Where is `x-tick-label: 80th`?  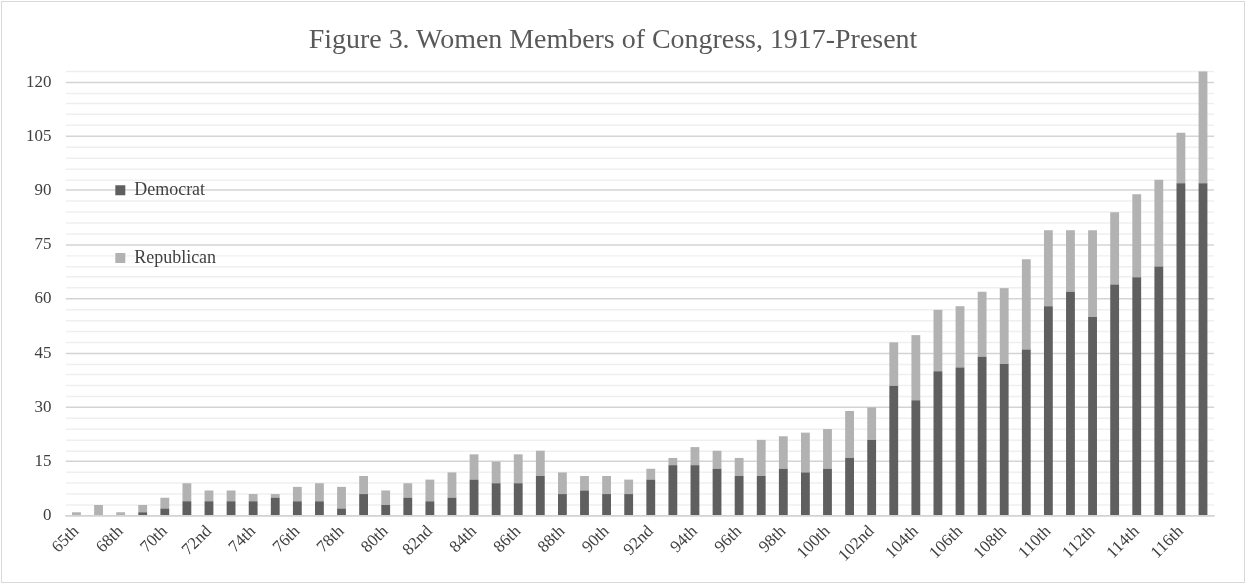
x-tick-label: 80th is located at coordinates (374, 539).